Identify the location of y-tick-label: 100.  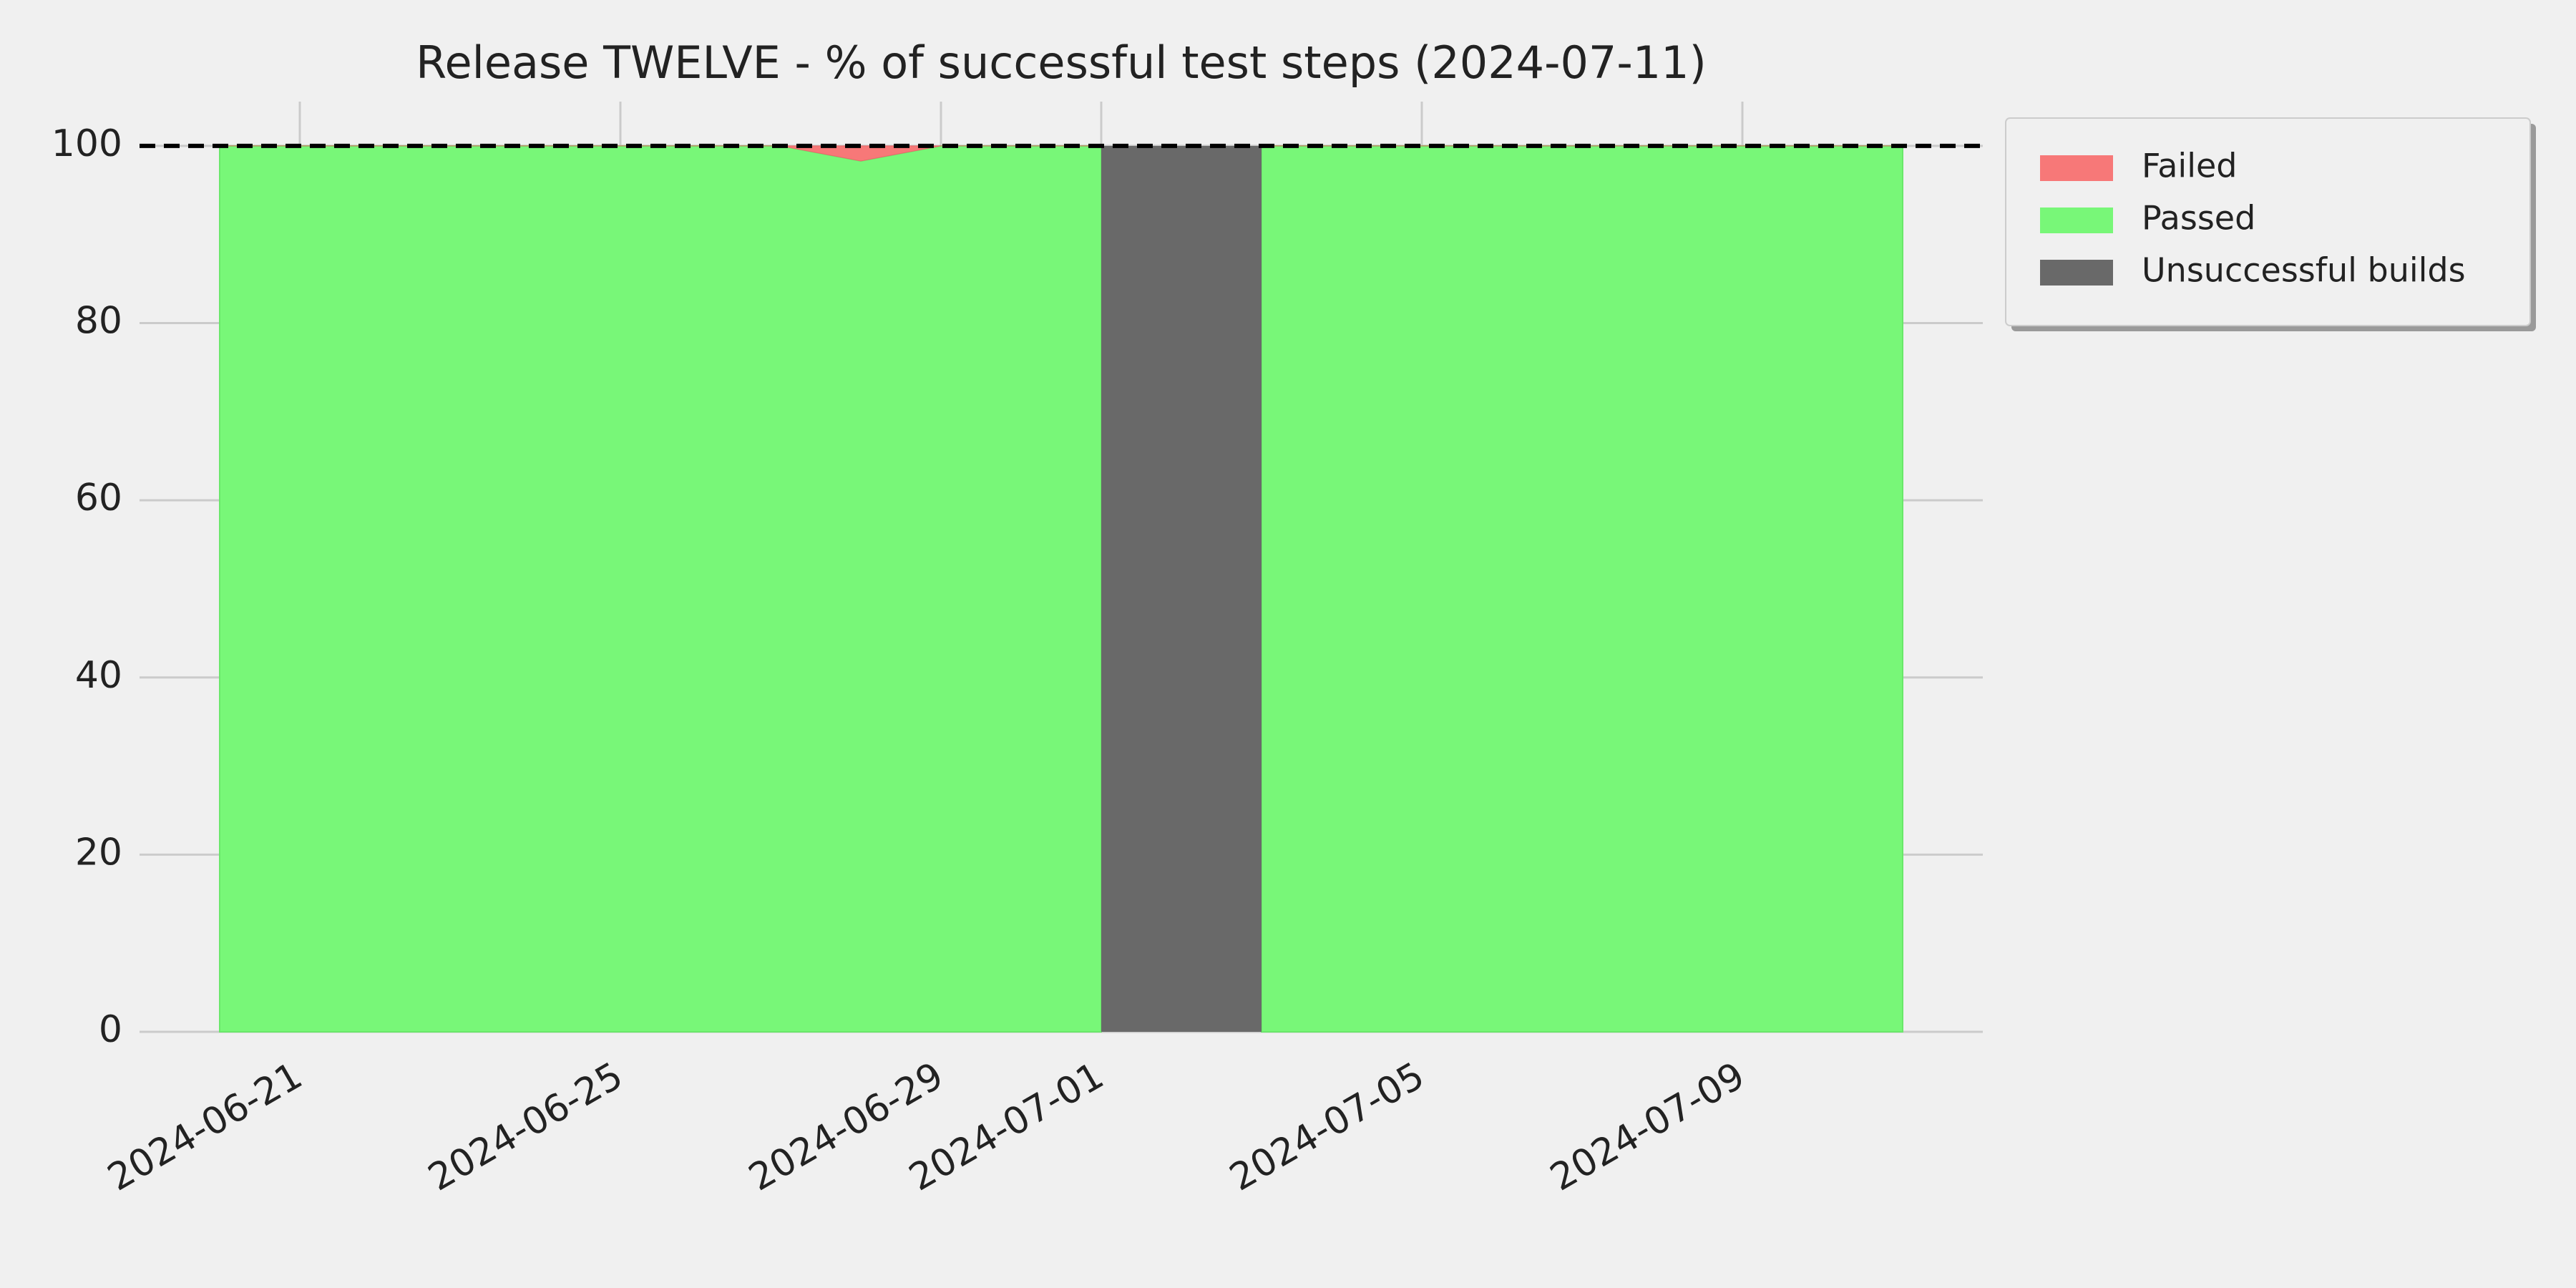
(87, 143).